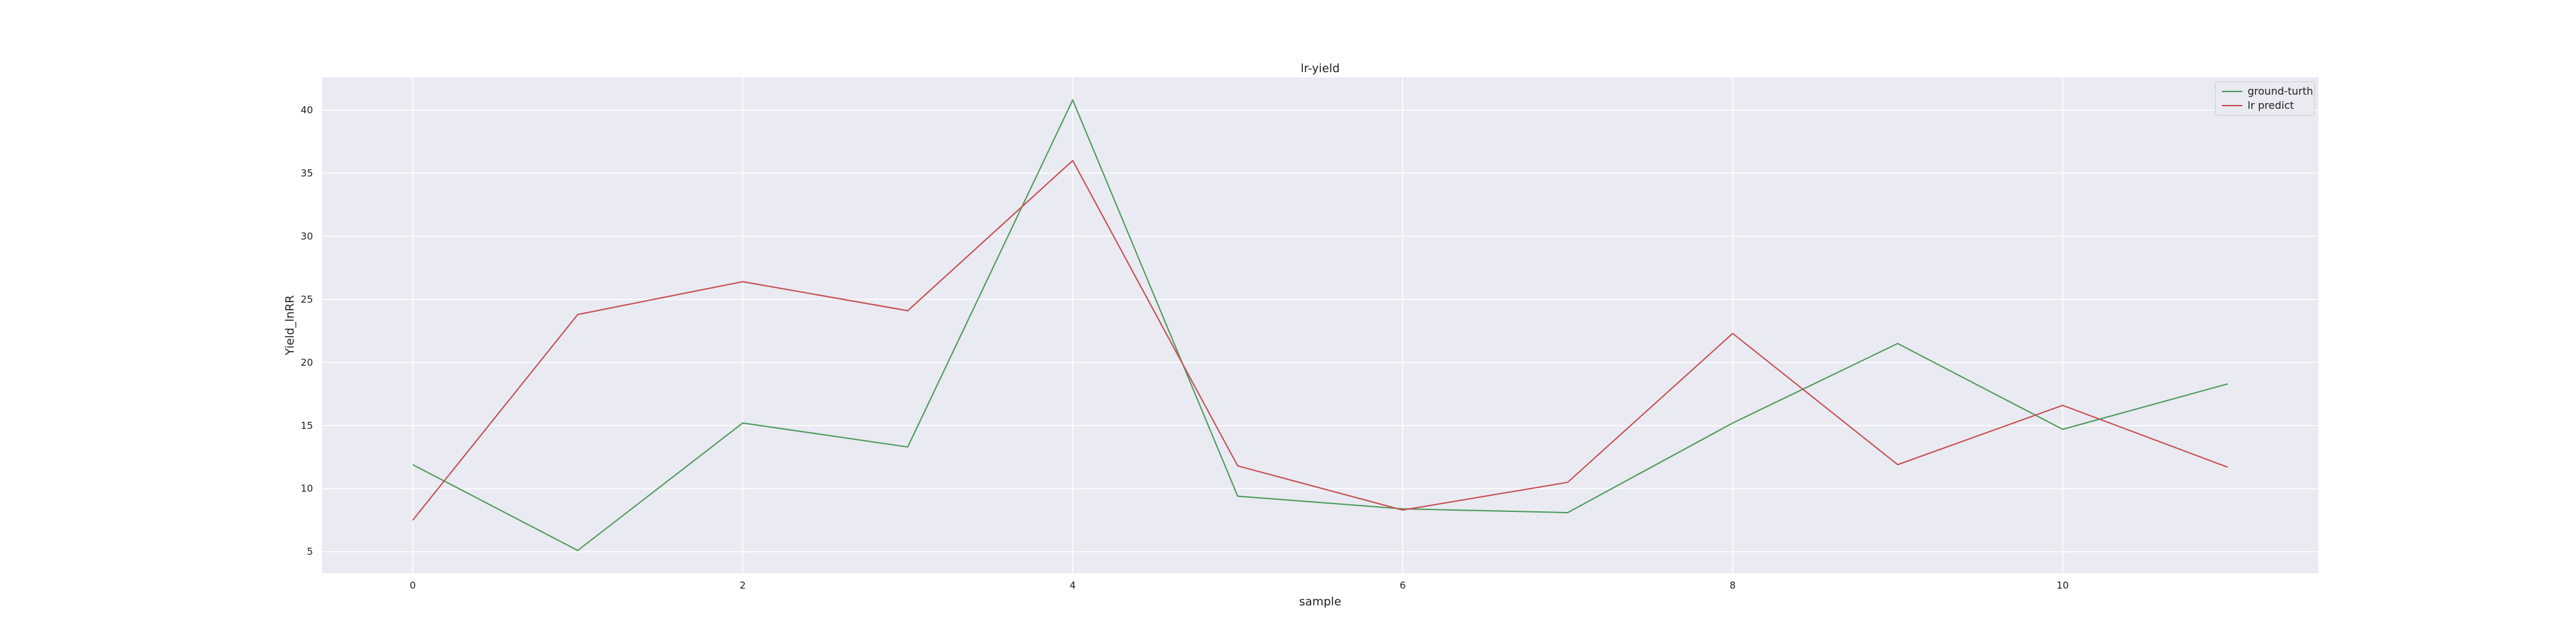  I want to click on x-tick-label: 2, so click(743, 586).